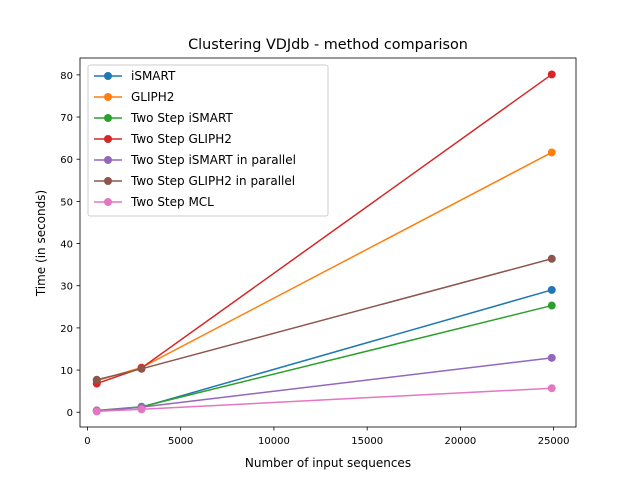  I want to click on legend-item: Two Step GLIPH2, so click(163, 139).